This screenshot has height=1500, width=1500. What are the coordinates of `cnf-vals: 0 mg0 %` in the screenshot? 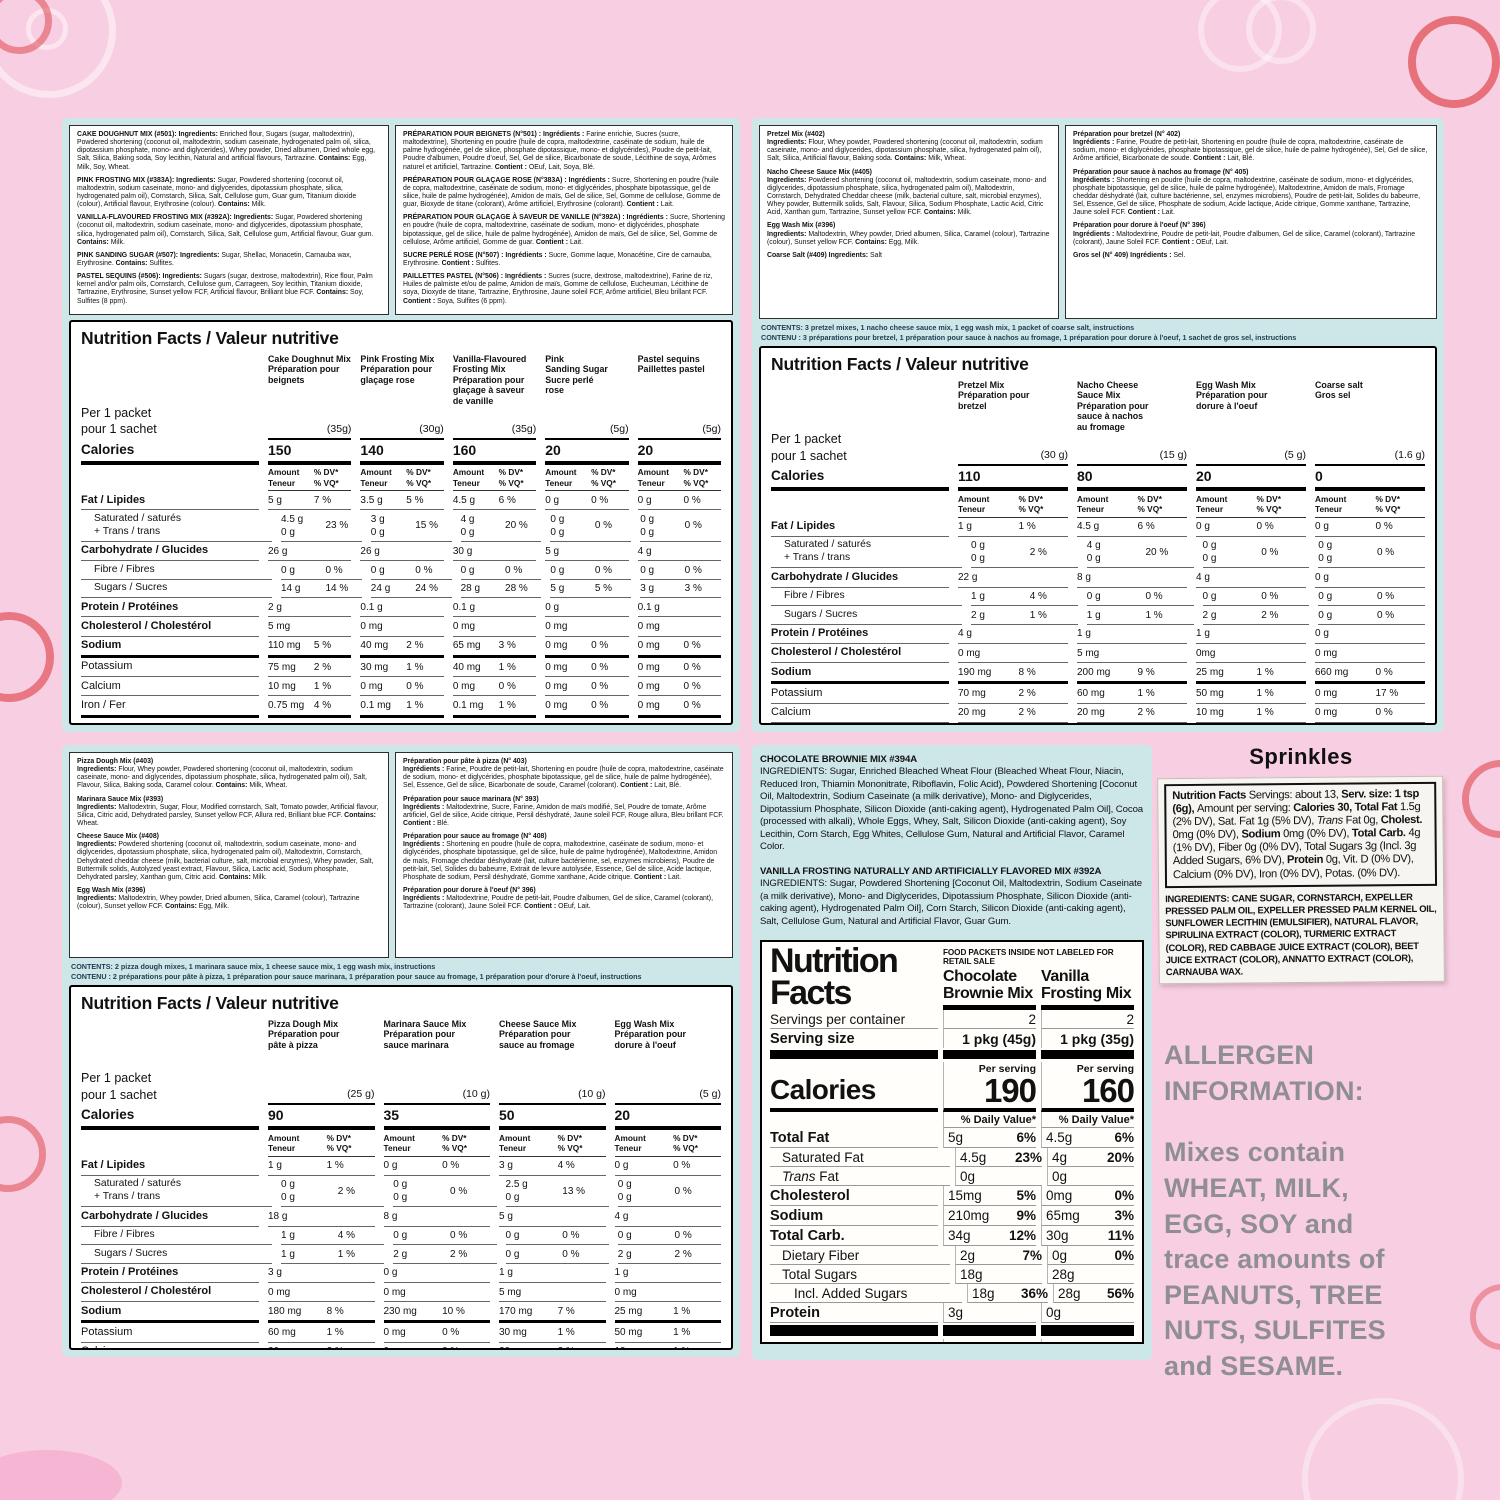 It's located at (1251, 723).